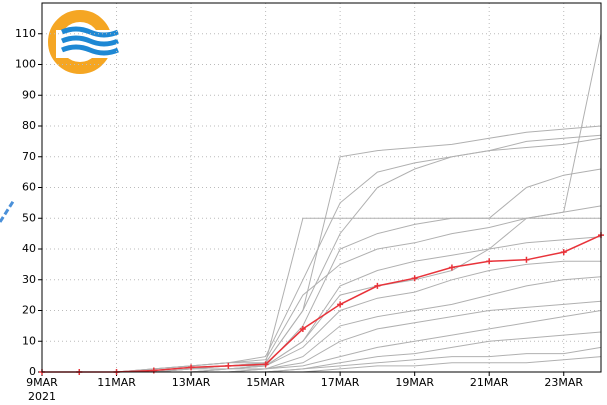 The width and height of the screenshot is (607, 405). I want to click on y-tick-label: 0, so click(32, 371).